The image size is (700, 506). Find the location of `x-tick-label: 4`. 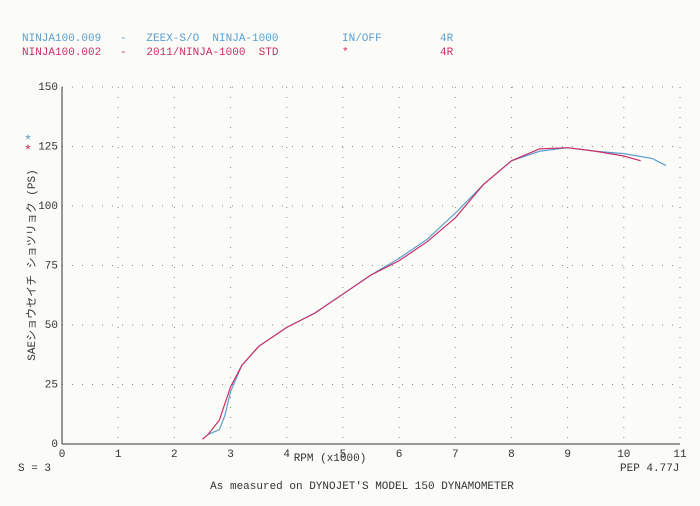

x-tick-label: 4 is located at coordinates (286, 455).